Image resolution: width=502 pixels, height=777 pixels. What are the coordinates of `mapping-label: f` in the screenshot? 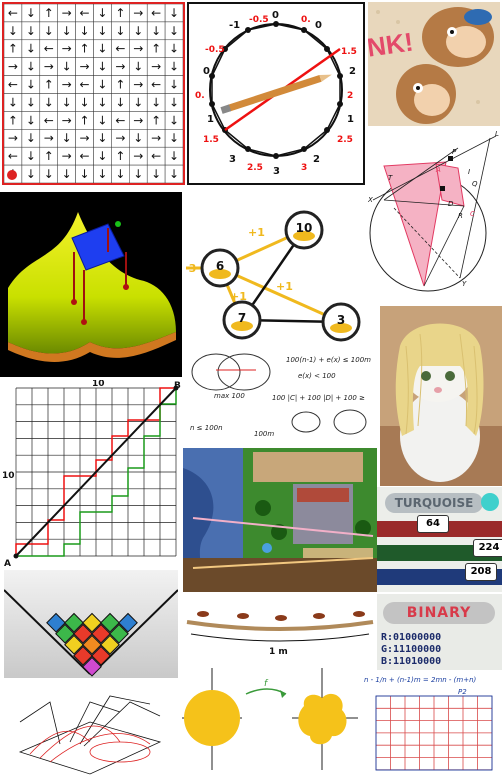 It's located at (266, 684).